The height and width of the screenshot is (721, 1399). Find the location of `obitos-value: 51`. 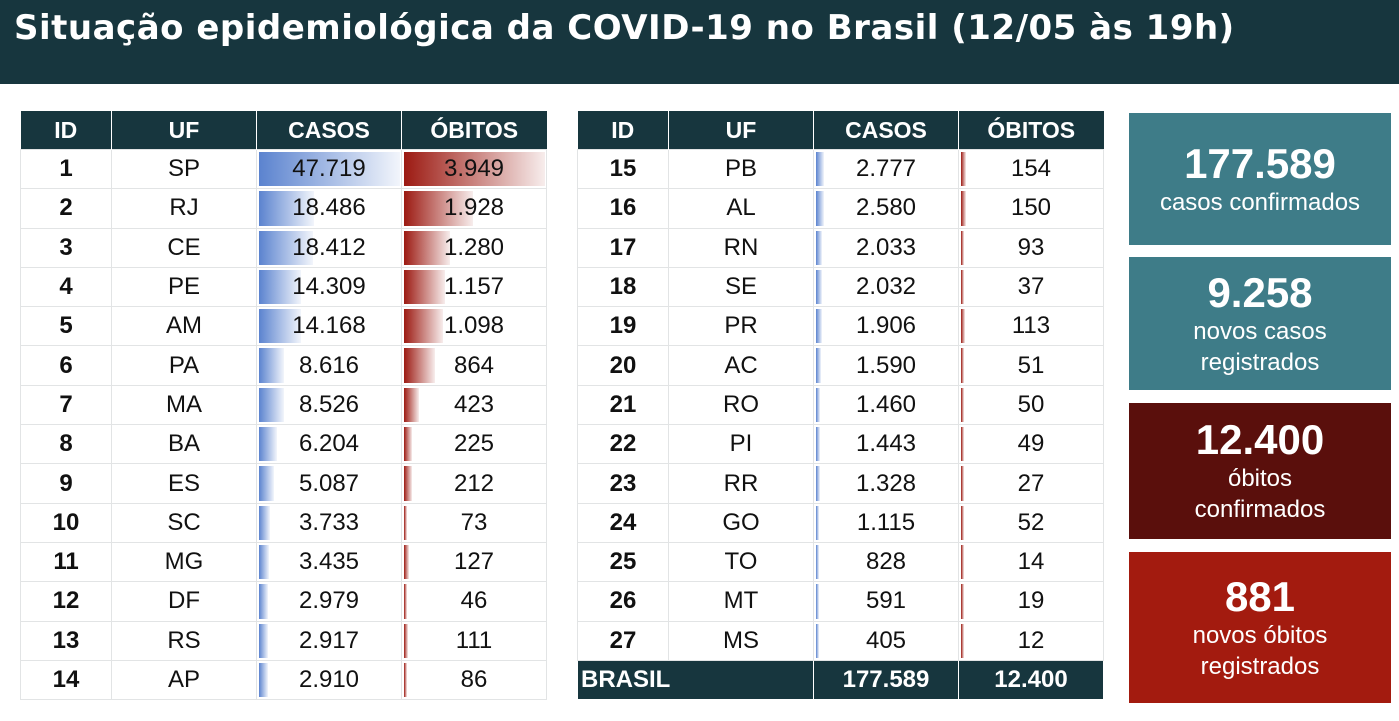

obitos-value: 51 is located at coordinates (1031, 365).